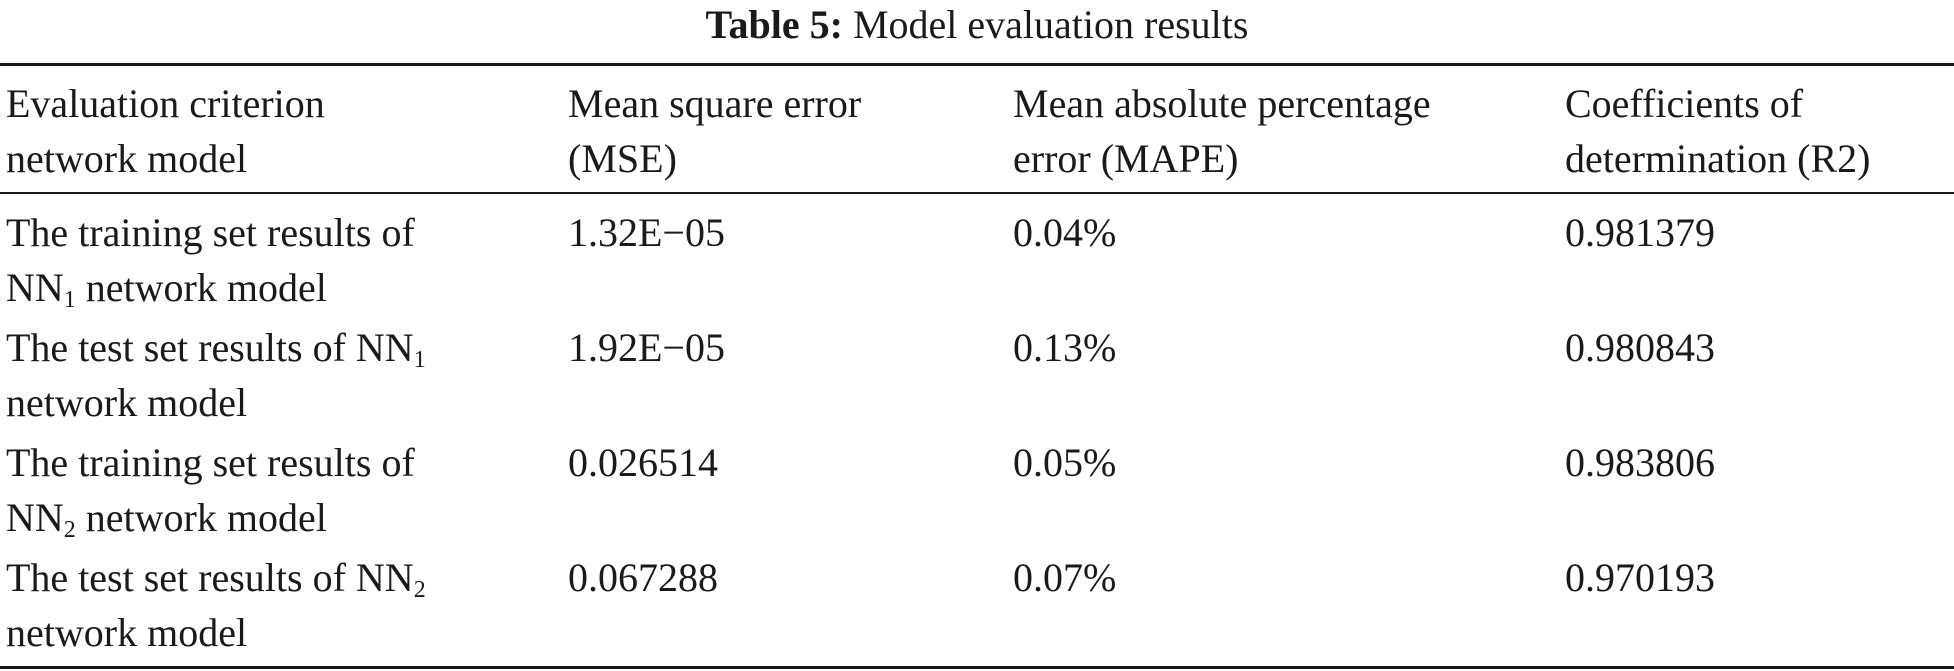 This screenshot has width=1954, height=671. What do you see at coordinates (1640, 462) in the screenshot?
I see `row-r2-value: 0.983806` at bounding box center [1640, 462].